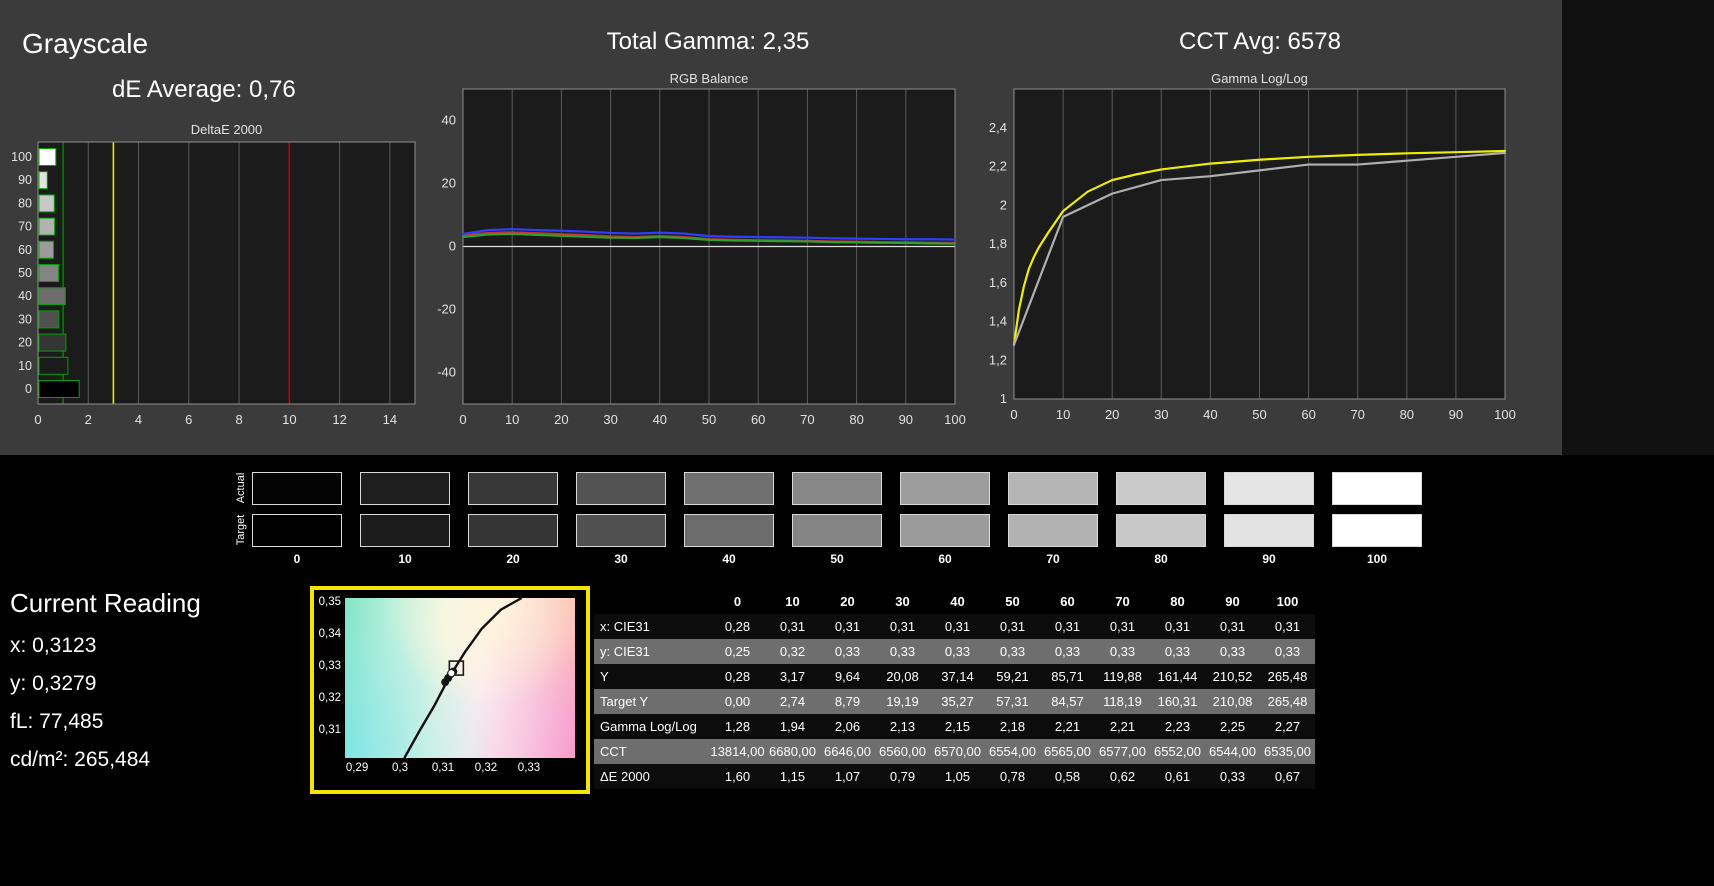 This screenshot has height=886, width=1714. What do you see at coordinates (1177, 726) in the screenshot?
I see `table-cell: 2,23` at bounding box center [1177, 726].